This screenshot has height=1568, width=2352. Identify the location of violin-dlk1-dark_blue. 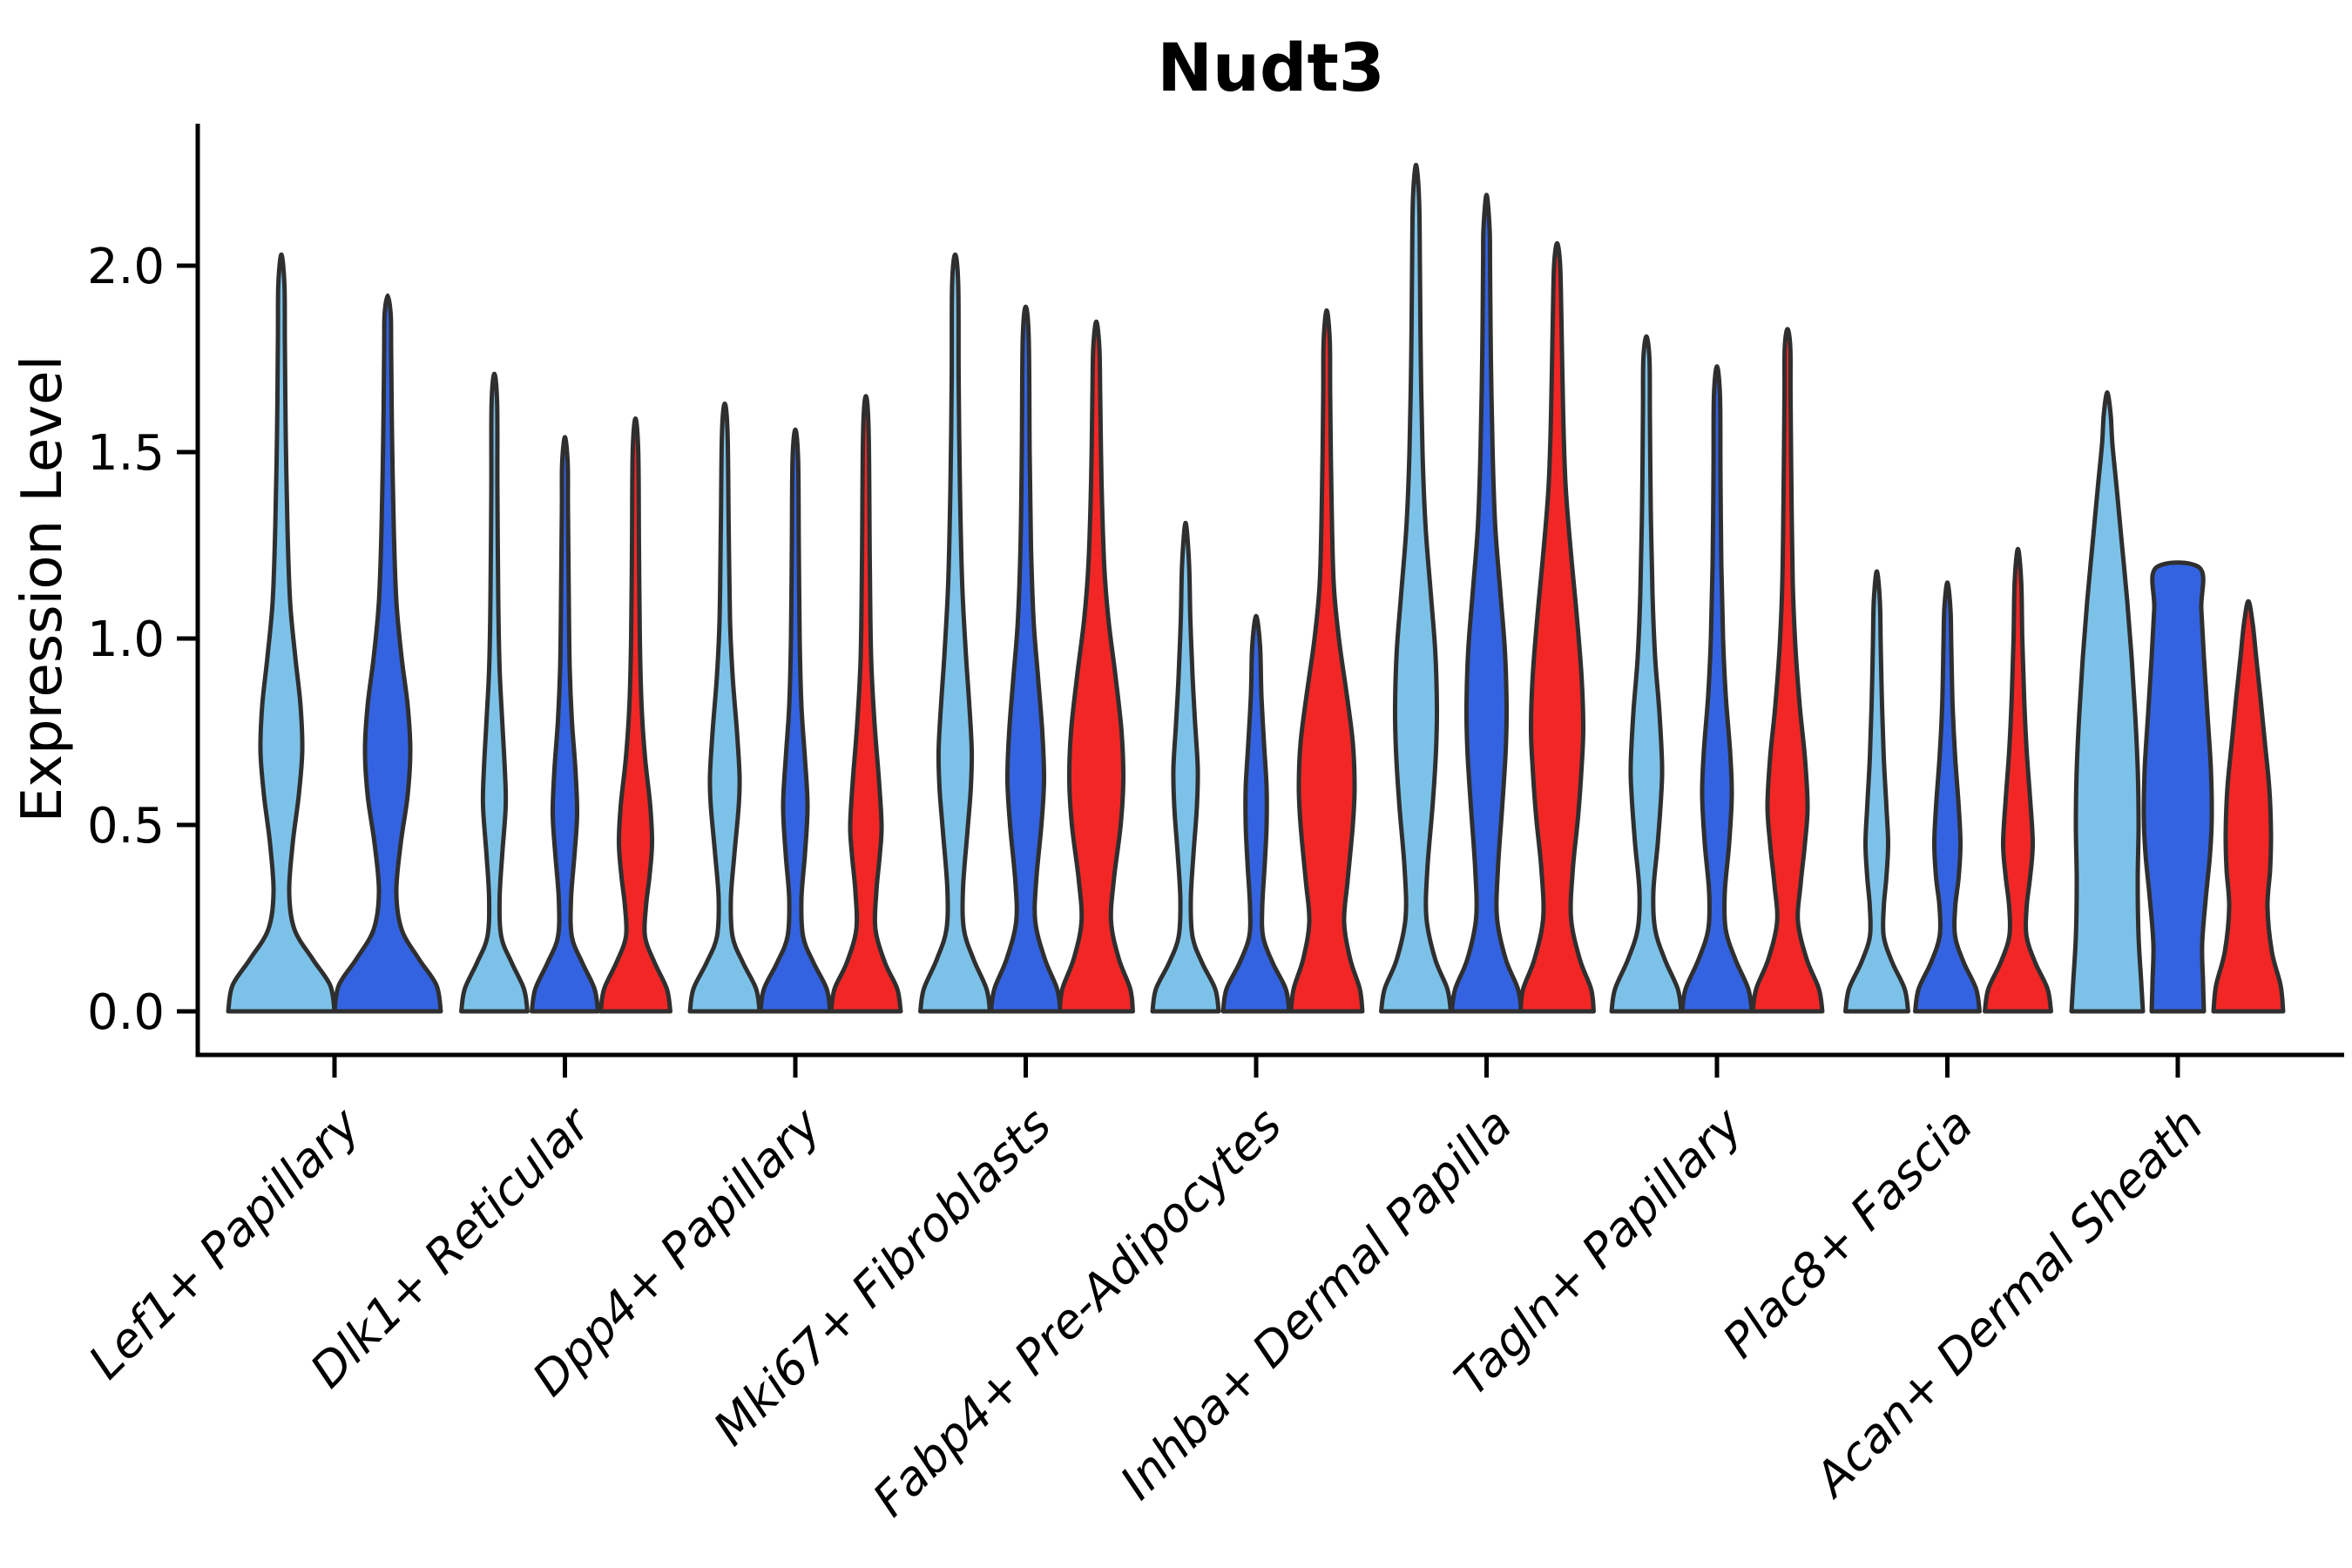
(565, 724).